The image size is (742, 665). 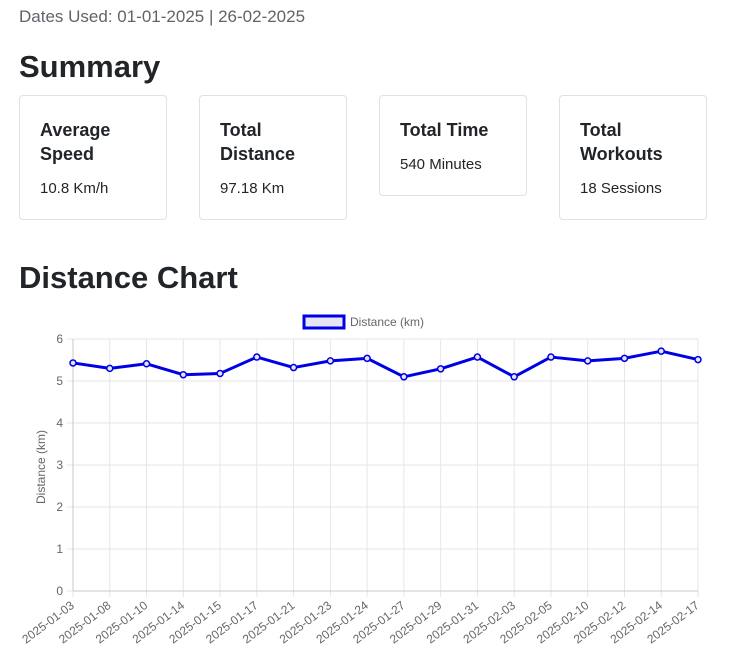 What do you see at coordinates (59, 507) in the screenshot?
I see `y-tick-label: 2` at bounding box center [59, 507].